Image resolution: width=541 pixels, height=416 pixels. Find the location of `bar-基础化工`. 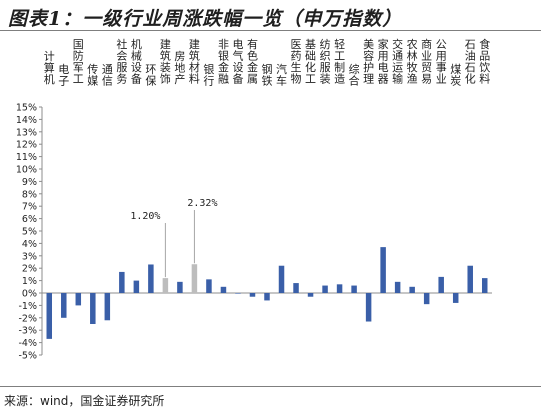

bar-基础化工 is located at coordinates (310, 295).